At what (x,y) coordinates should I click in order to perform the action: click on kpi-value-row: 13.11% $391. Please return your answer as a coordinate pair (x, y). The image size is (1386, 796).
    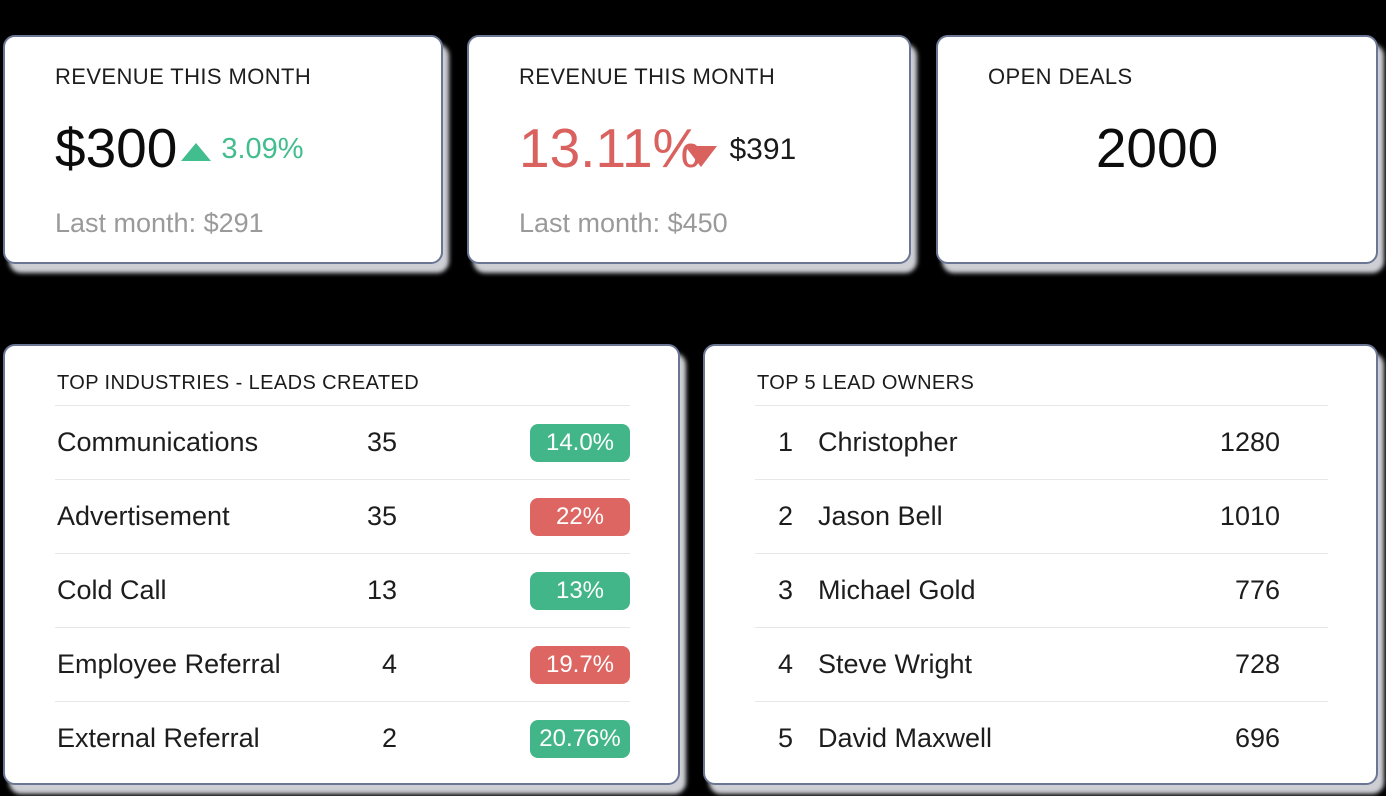
    Looking at the image, I should click on (689, 148).